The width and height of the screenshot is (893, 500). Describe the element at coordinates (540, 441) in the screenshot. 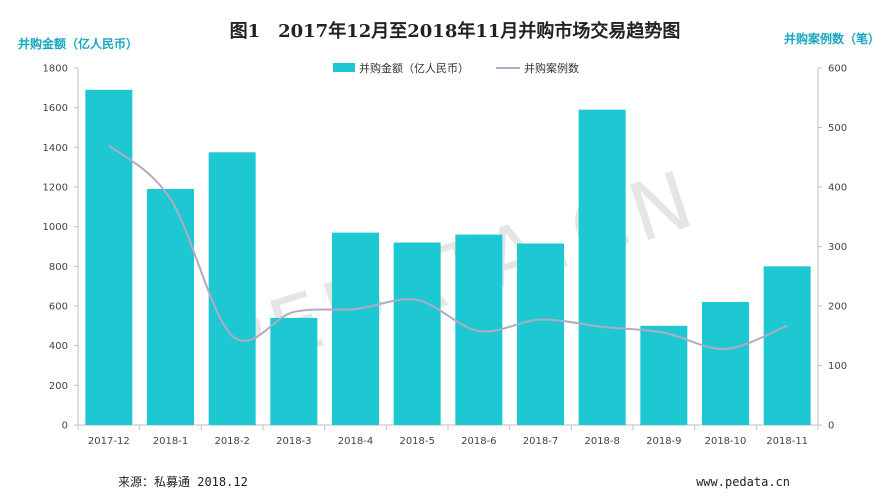

I see `x-tick-label: 2018-7` at that location.